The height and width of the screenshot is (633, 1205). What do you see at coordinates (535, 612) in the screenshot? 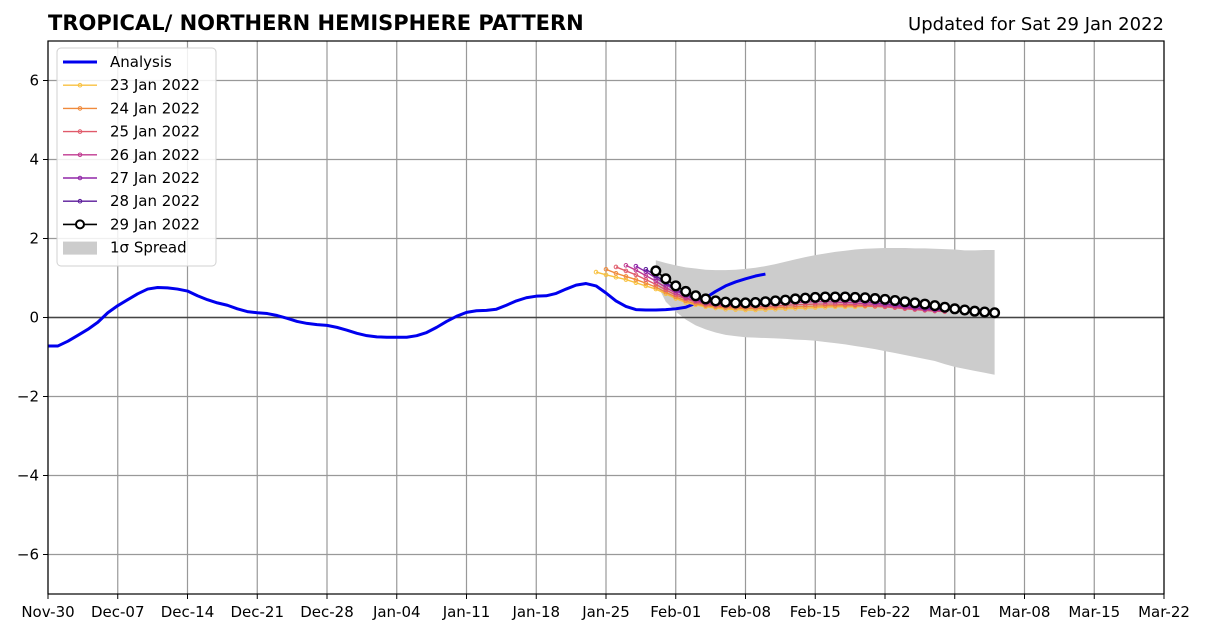
I see `x-tick-label: Jan-18` at bounding box center [535, 612].